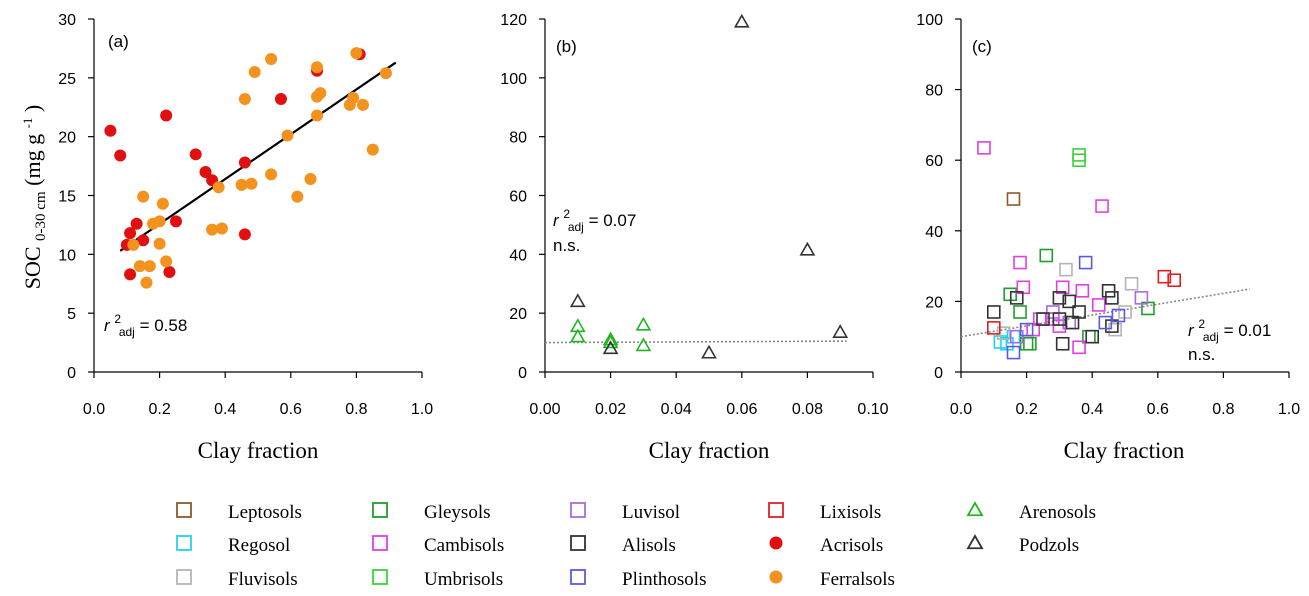  What do you see at coordinates (544, 409) in the screenshot?
I see `panel-b-x-tick-label: 0.00` at bounding box center [544, 409].